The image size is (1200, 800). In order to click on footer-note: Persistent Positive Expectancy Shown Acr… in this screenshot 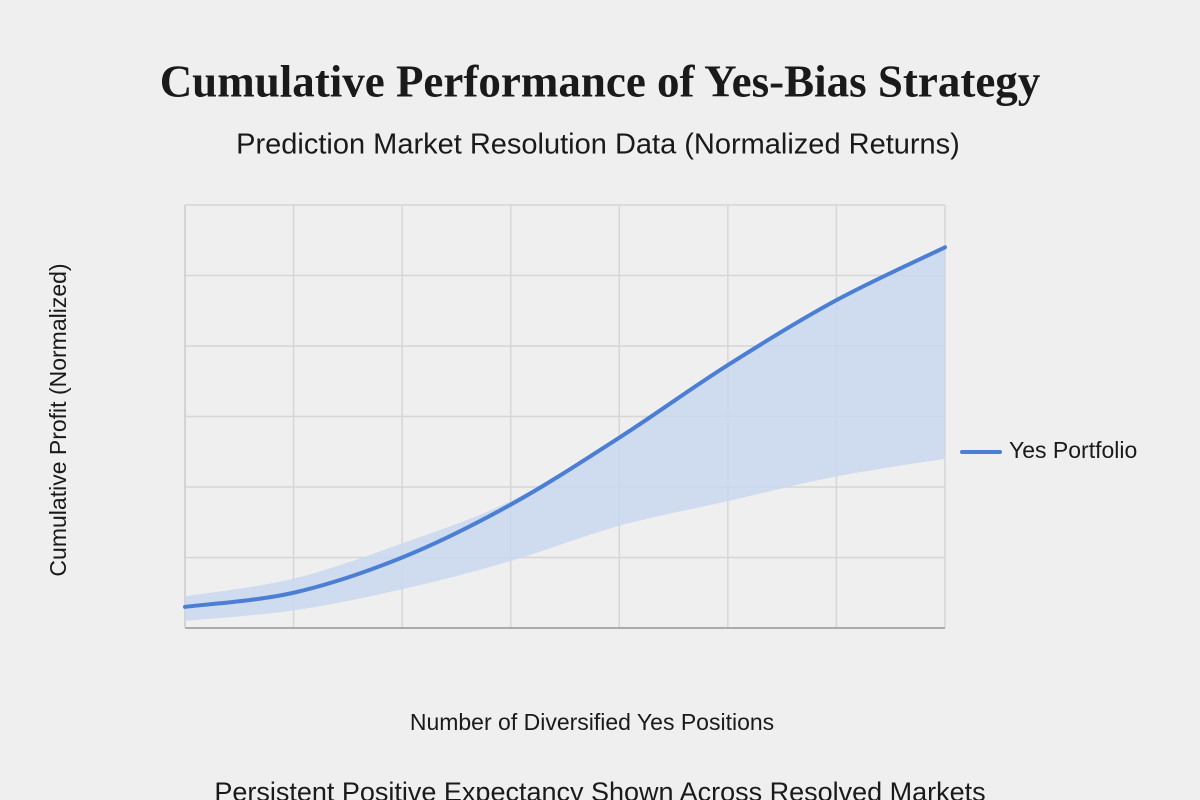, I will do `click(599, 788)`.